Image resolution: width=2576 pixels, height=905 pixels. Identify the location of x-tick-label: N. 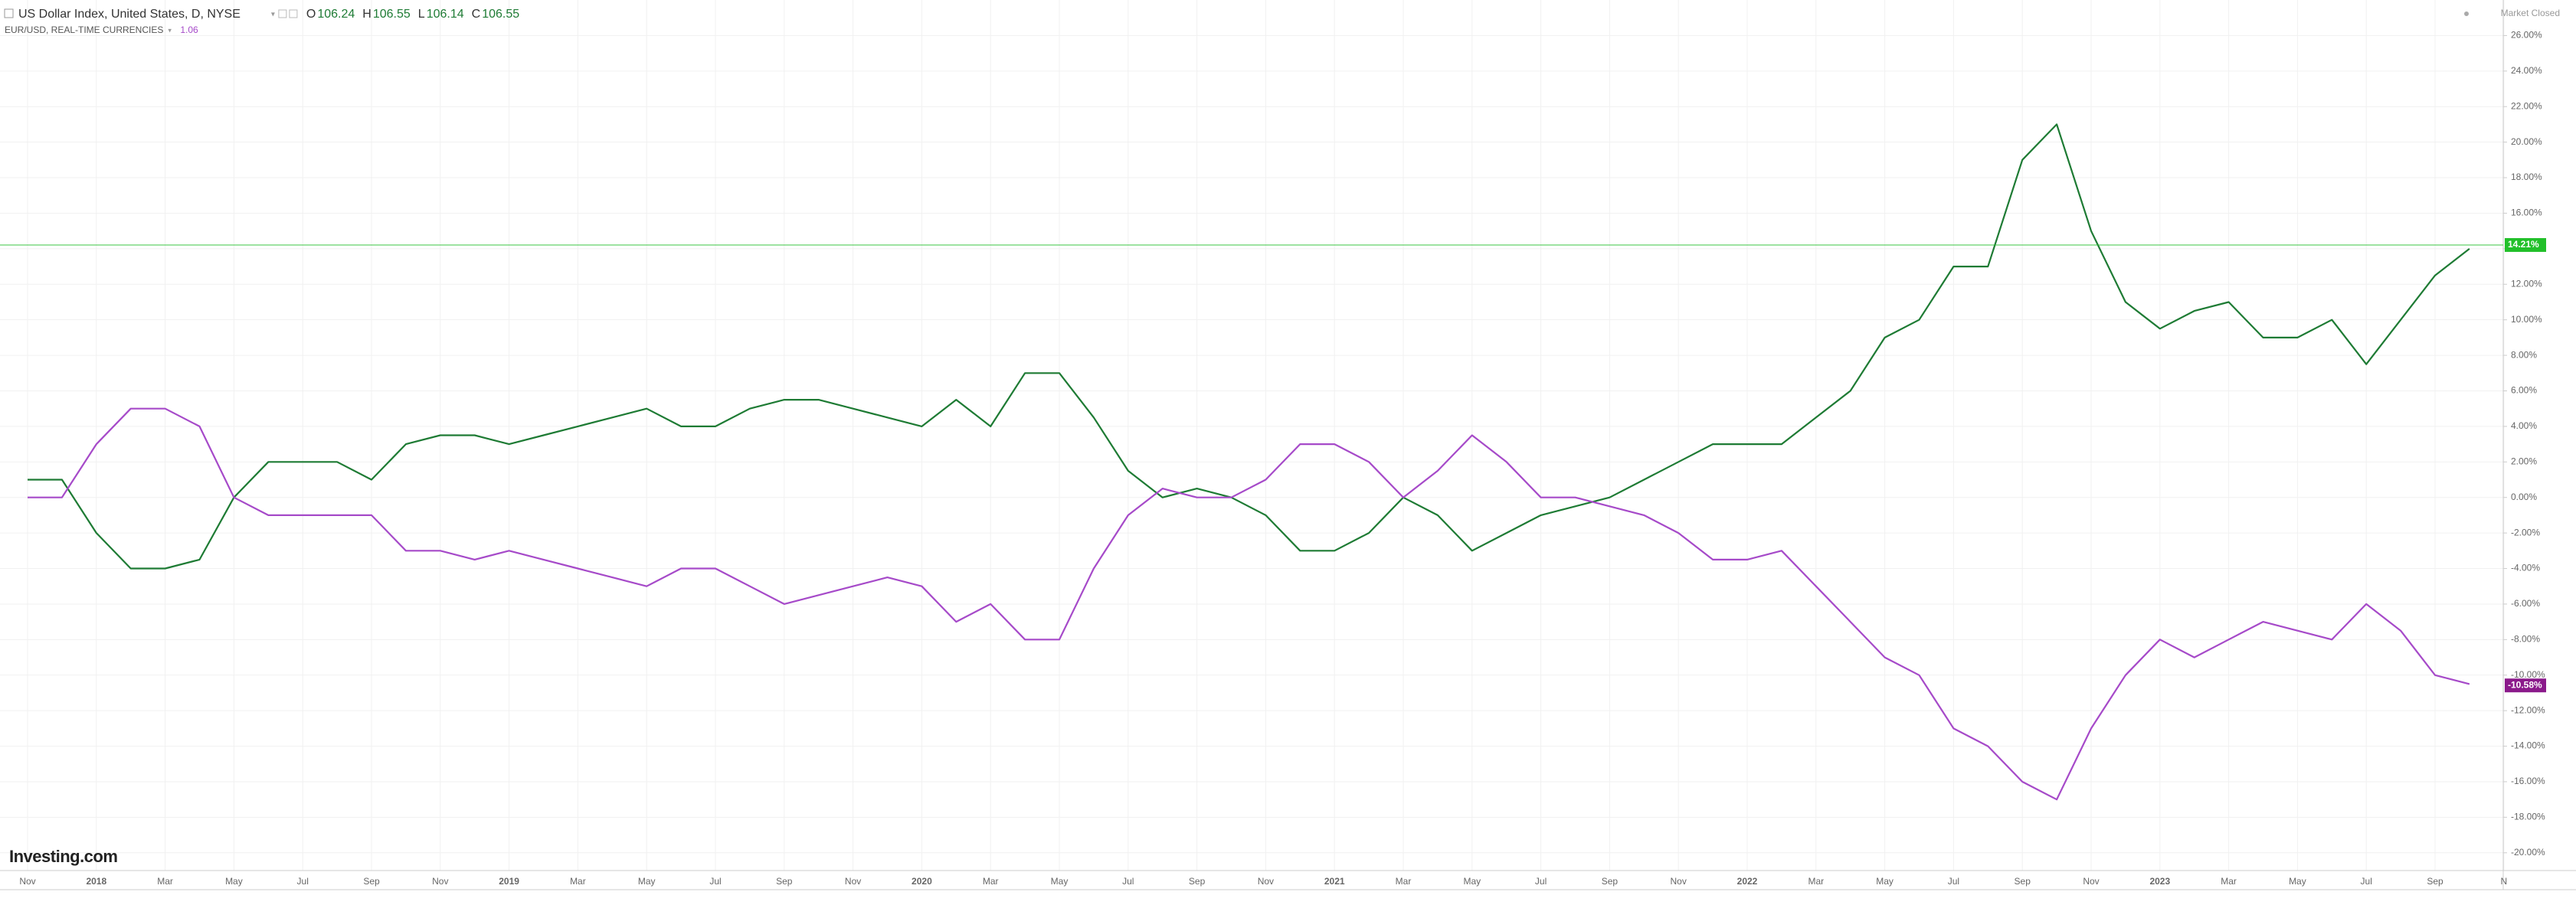
(2503, 881).